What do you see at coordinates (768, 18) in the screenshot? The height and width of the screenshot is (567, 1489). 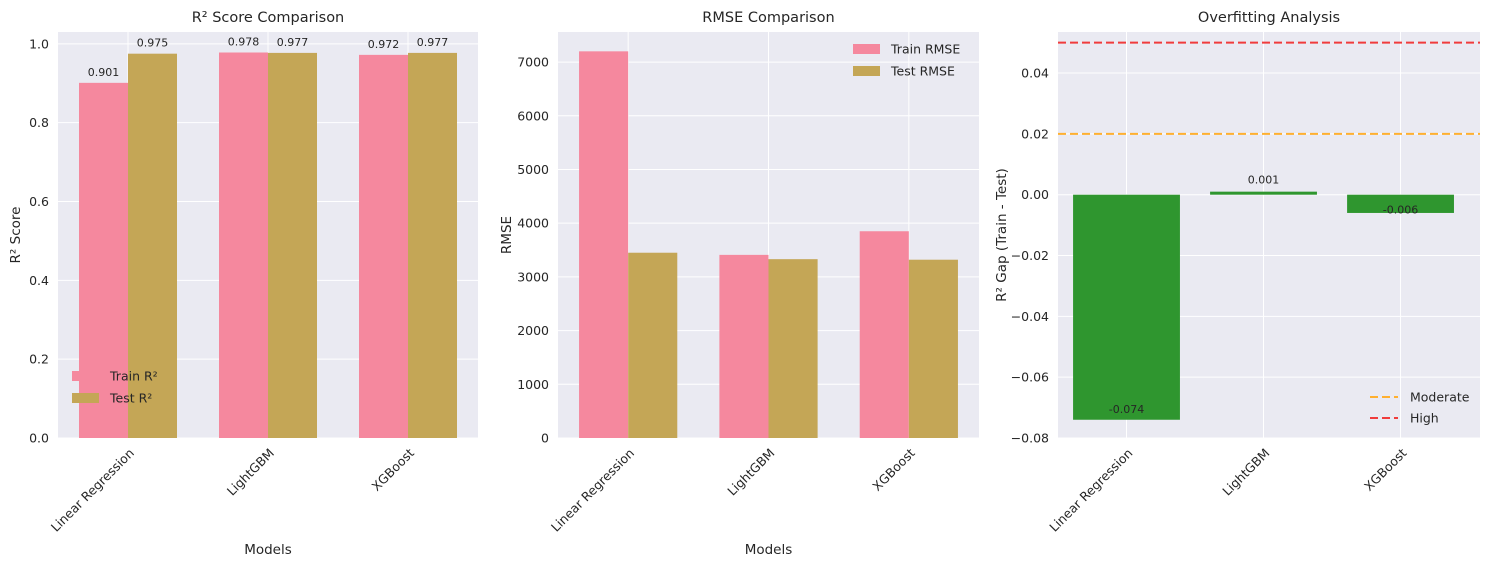 I see `chart-title: RMSE Comparison` at bounding box center [768, 18].